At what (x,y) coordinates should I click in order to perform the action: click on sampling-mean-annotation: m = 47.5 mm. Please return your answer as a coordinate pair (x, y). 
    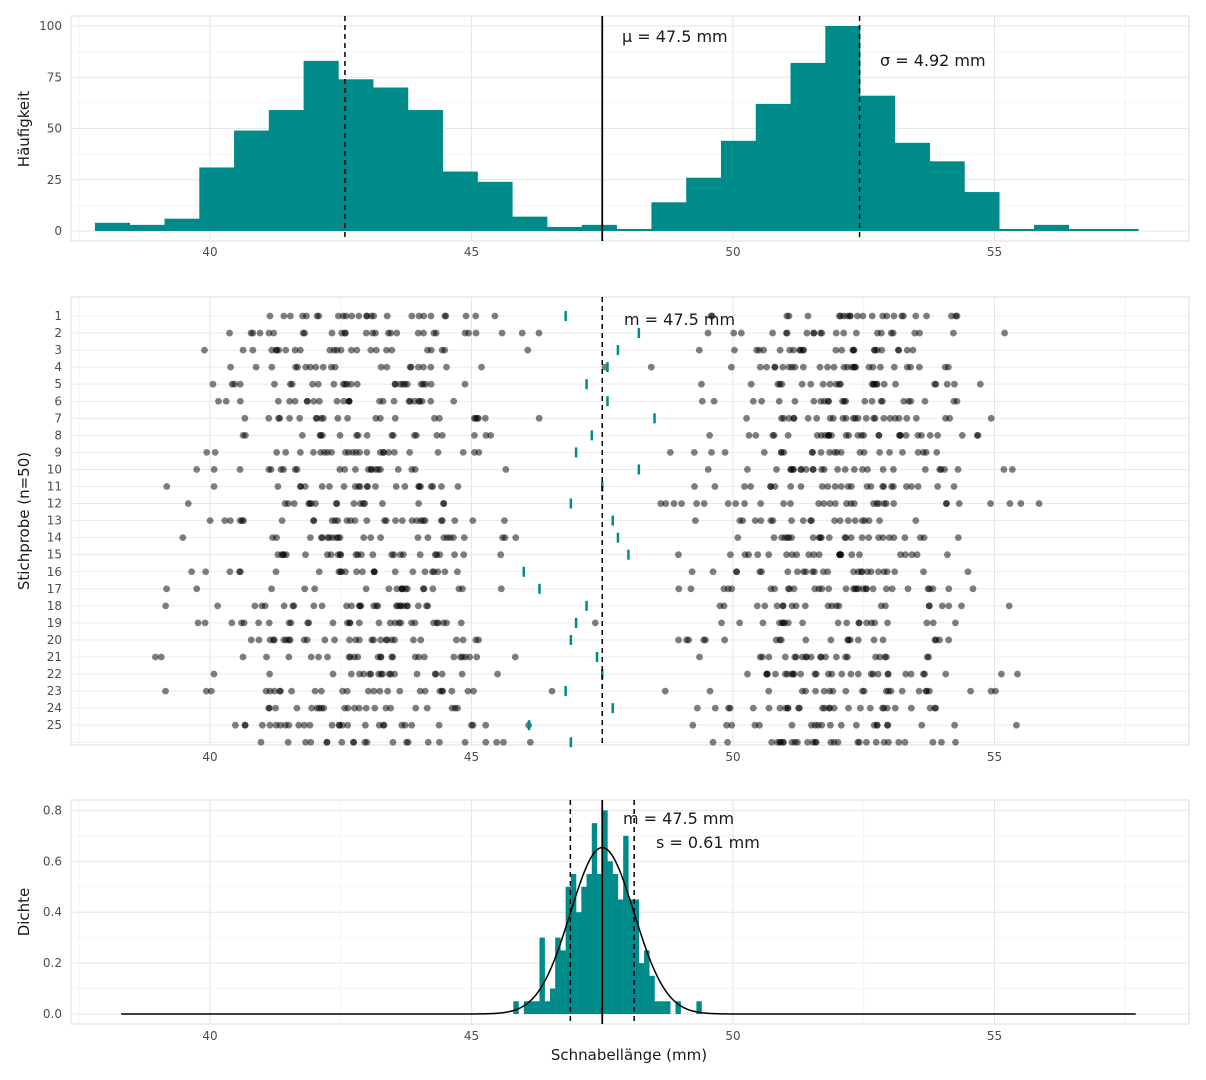
    Looking at the image, I should click on (678, 818).